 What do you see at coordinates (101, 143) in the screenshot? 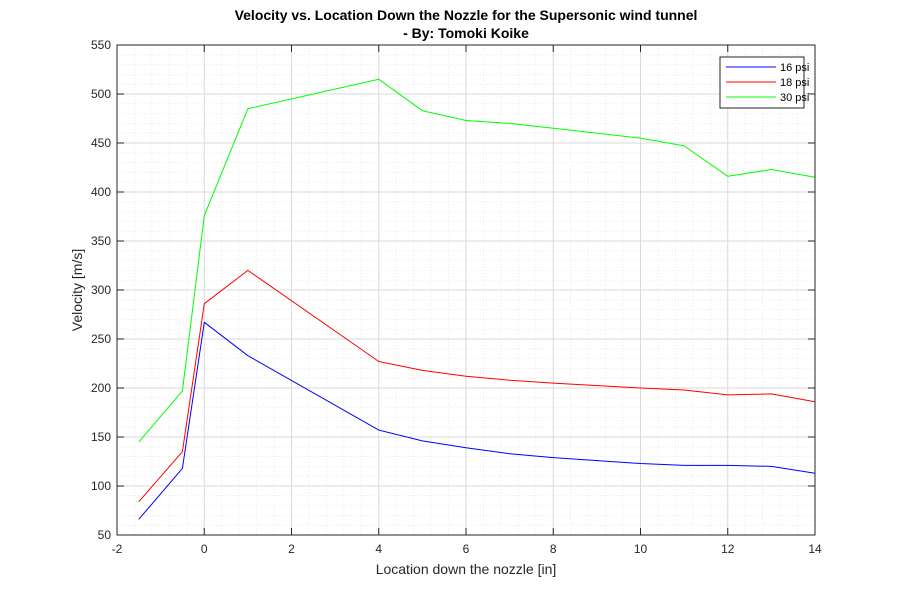
I see `y-tick-label: 450` at bounding box center [101, 143].